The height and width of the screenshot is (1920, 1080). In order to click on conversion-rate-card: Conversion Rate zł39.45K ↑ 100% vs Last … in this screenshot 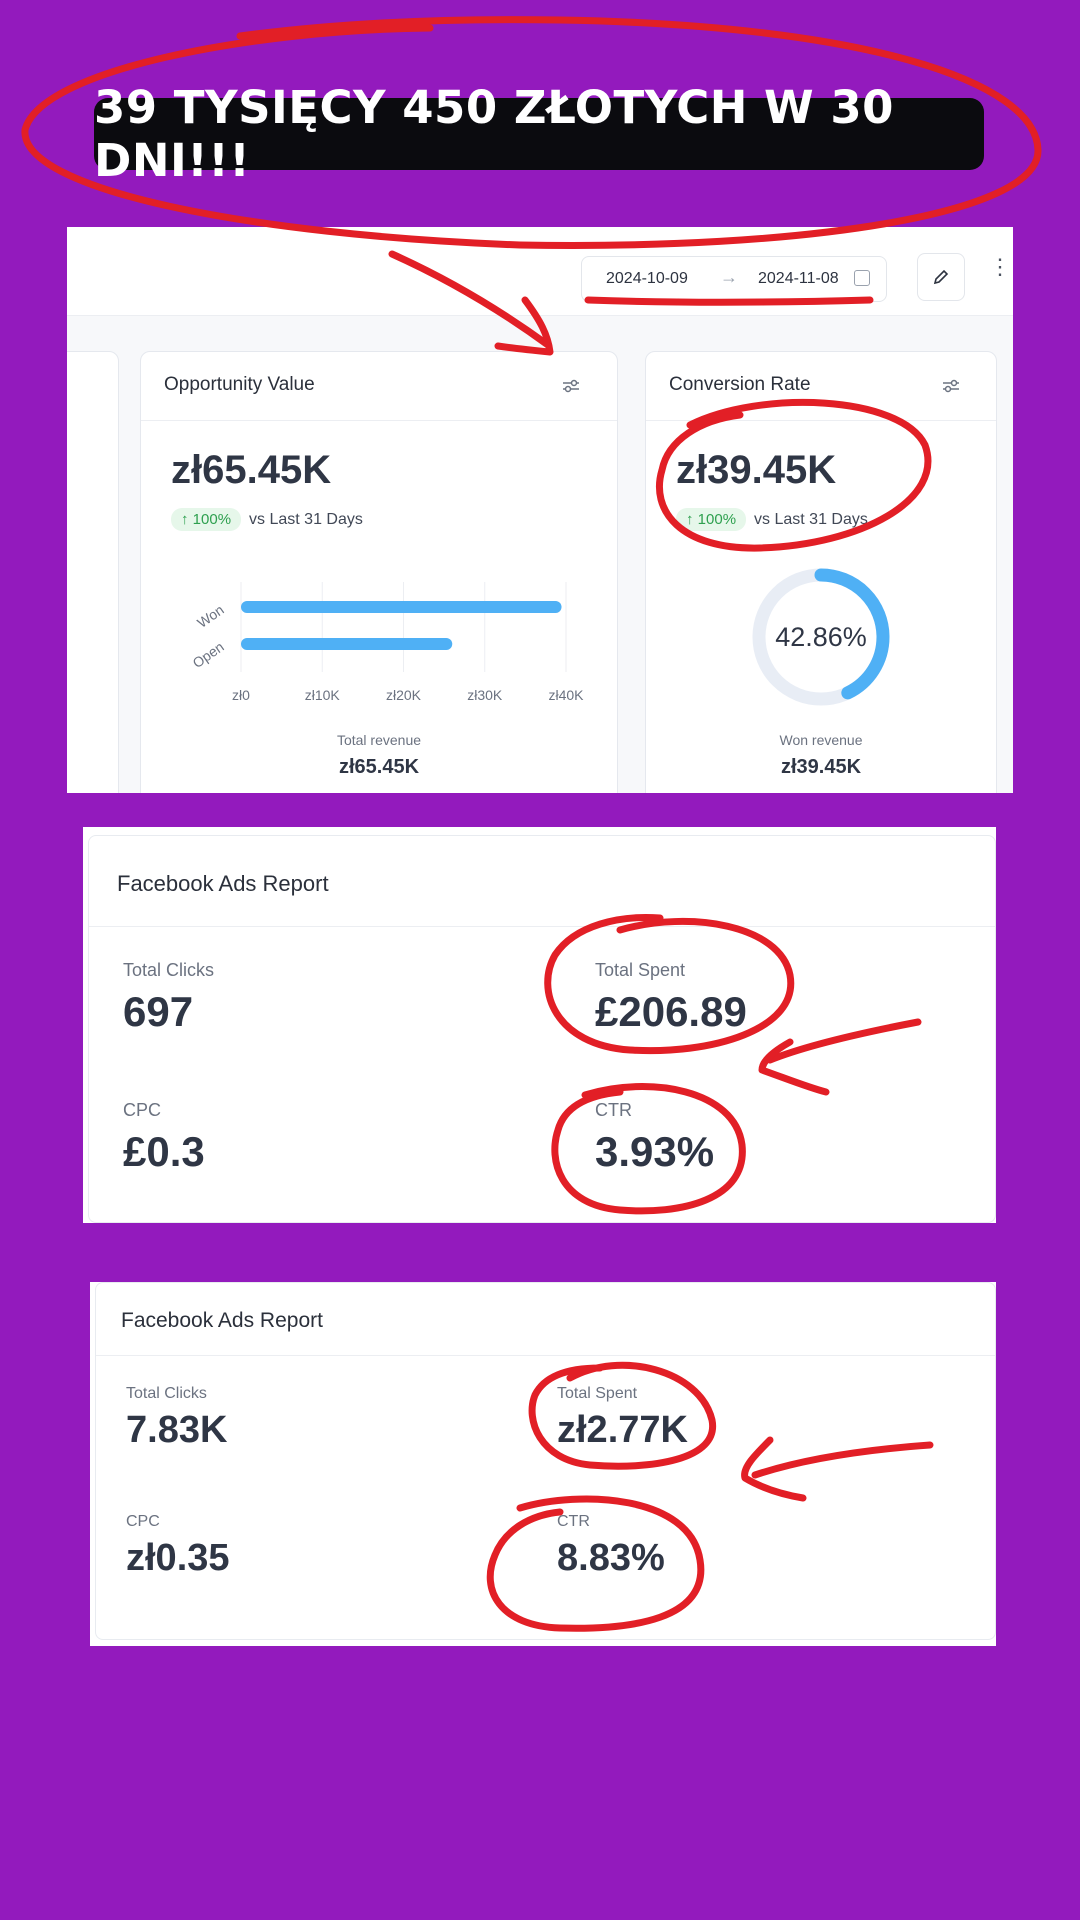, I will do `click(821, 572)`.